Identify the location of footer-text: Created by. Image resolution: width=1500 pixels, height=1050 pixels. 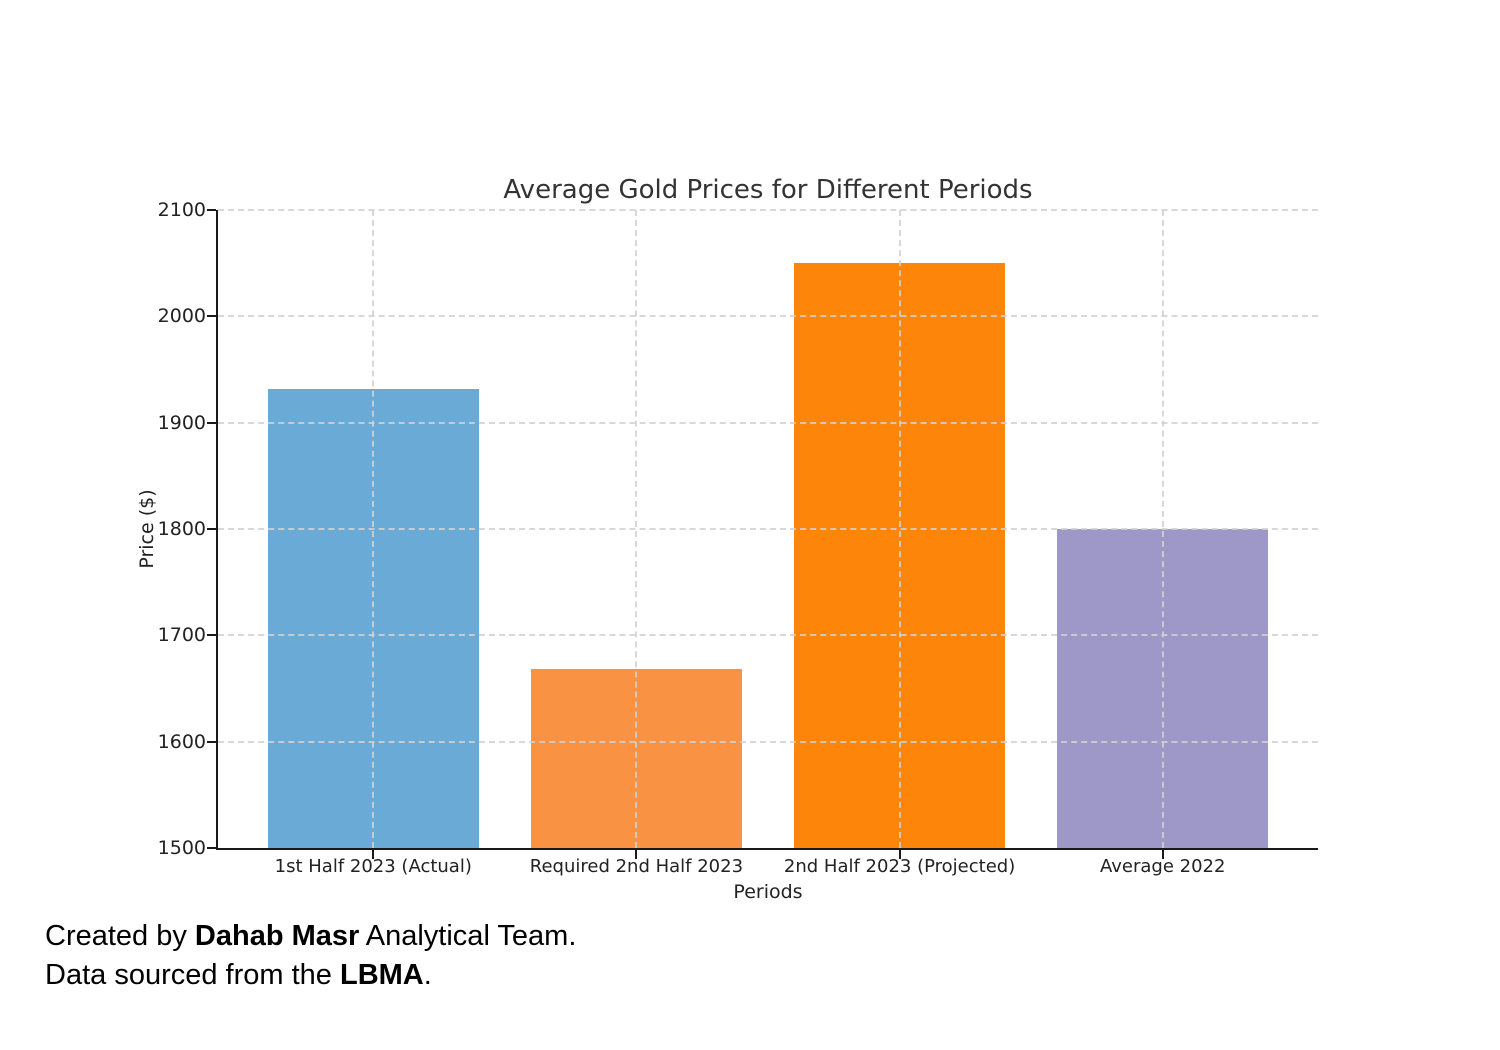
(120, 936).